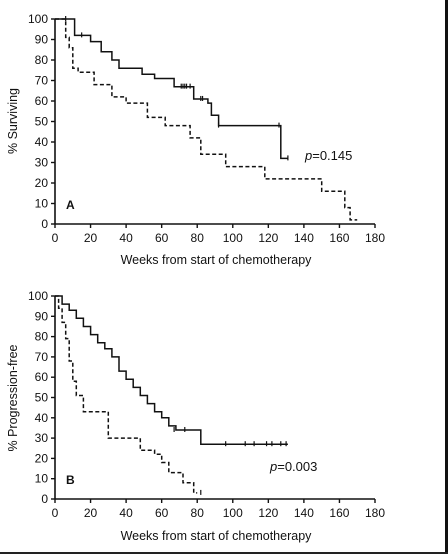  I want to click on panel-a-y-tick-label: 0, so click(44, 224).